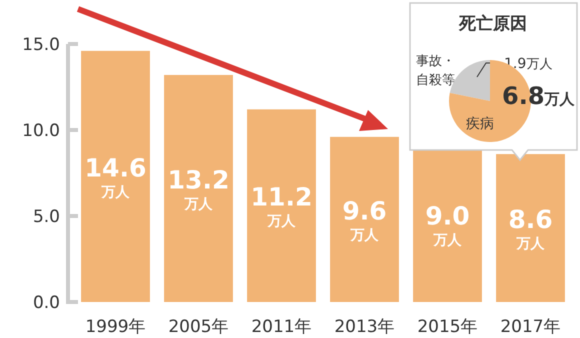 The image size is (580, 338). Describe the element at coordinates (41, 131) in the screenshot. I see `y-tick-label: 10.0` at that location.